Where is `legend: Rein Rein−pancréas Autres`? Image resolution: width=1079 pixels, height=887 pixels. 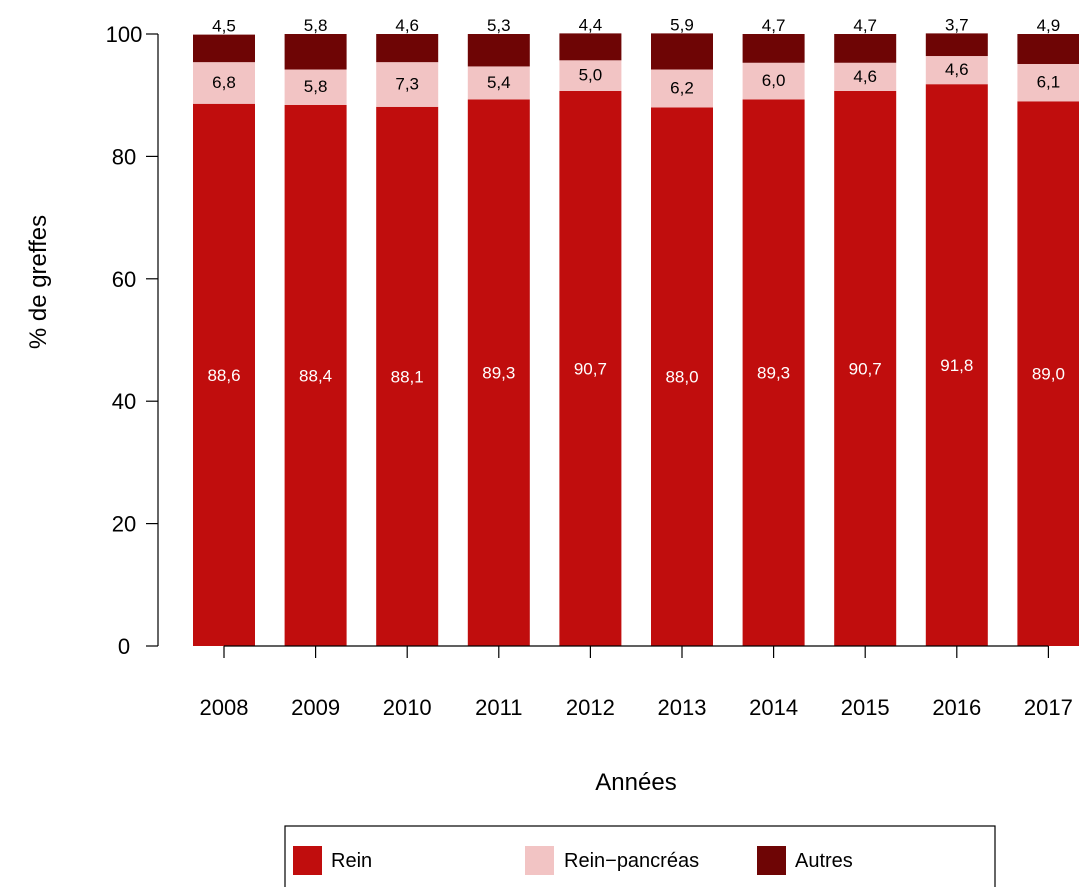
legend: Rein Rein−pancréas Autres is located at coordinates (640, 856).